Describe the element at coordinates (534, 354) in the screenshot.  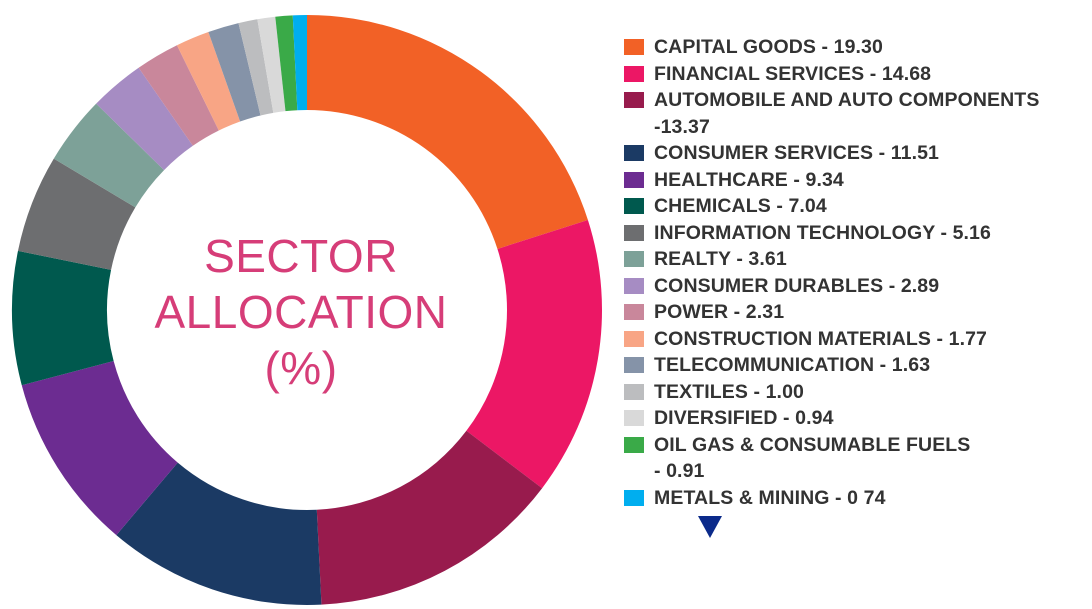
I see `slice-financial-services` at that location.